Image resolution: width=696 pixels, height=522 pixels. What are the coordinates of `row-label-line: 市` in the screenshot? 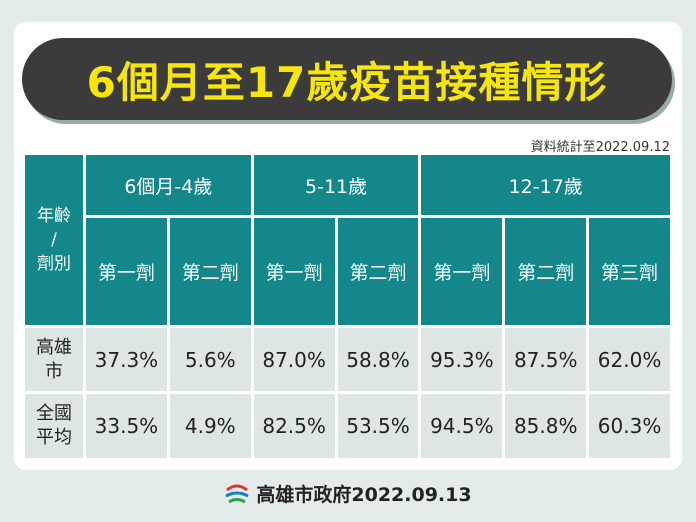 It's located at (54, 371).